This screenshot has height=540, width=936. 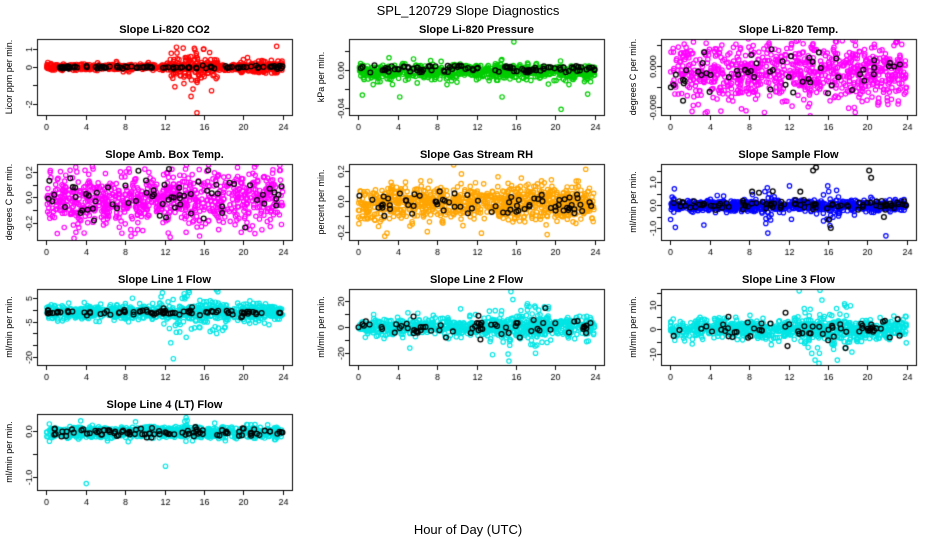 I want to click on panel-slope-line1-flow: Slope Line 1 Flow ml/min per min., so click(x=156, y=334).